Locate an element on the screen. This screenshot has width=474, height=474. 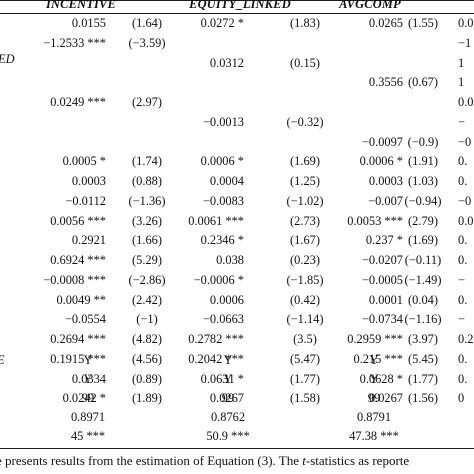
coefficient-cell: −0.0083 is located at coordinates (223, 201).